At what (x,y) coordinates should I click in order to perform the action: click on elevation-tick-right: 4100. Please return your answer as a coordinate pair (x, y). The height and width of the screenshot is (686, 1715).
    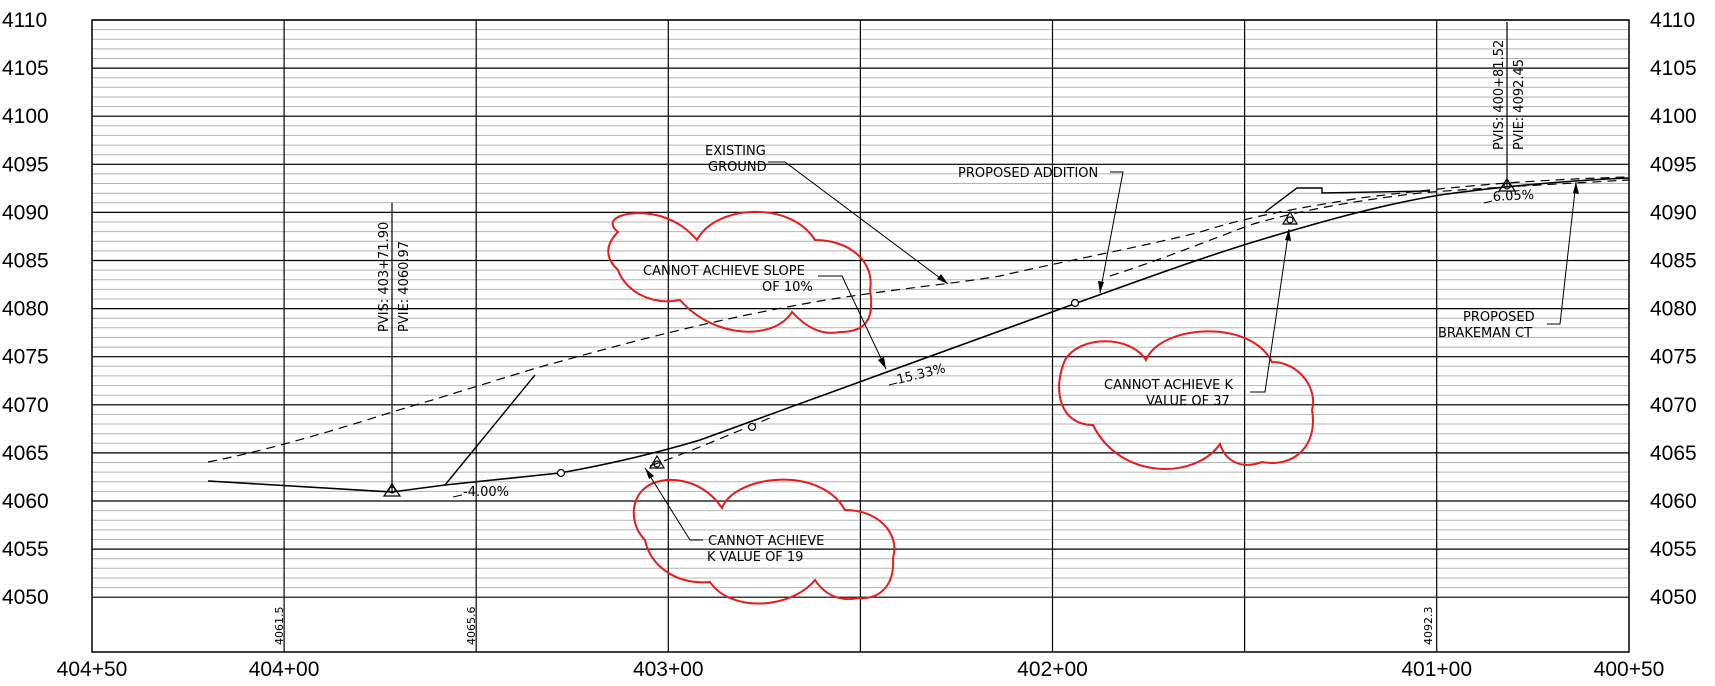
    Looking at the image, I should click on (1673, 116).